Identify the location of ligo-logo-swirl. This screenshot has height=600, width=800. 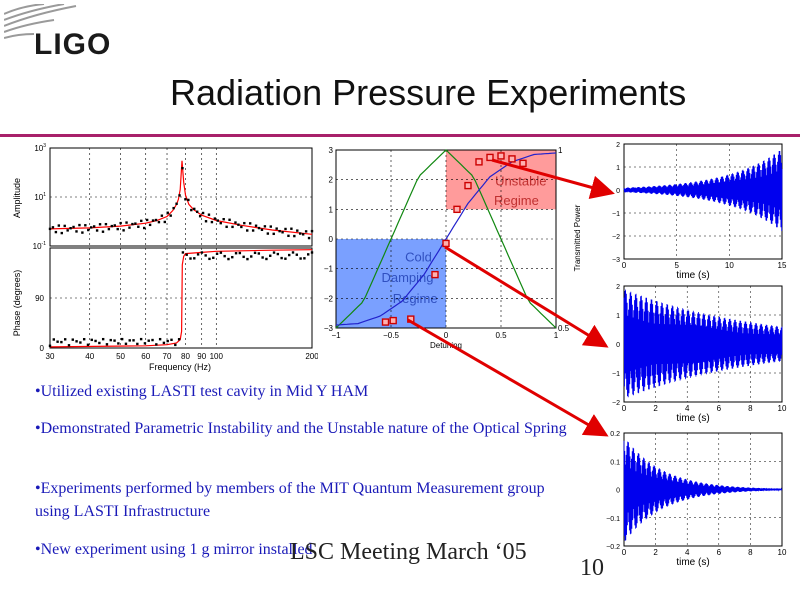
(40, 21).